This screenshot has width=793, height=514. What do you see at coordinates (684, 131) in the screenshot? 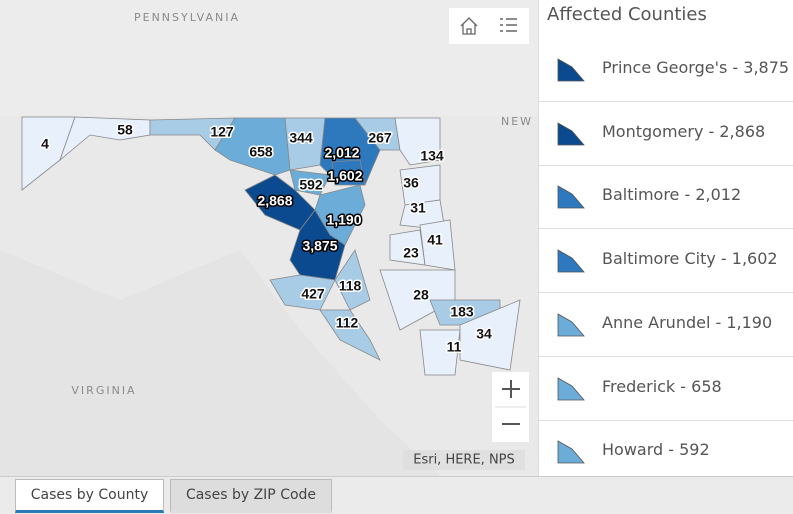
I see `legend-label: Montgomery - 2,868` at bounding box center [684, 131].